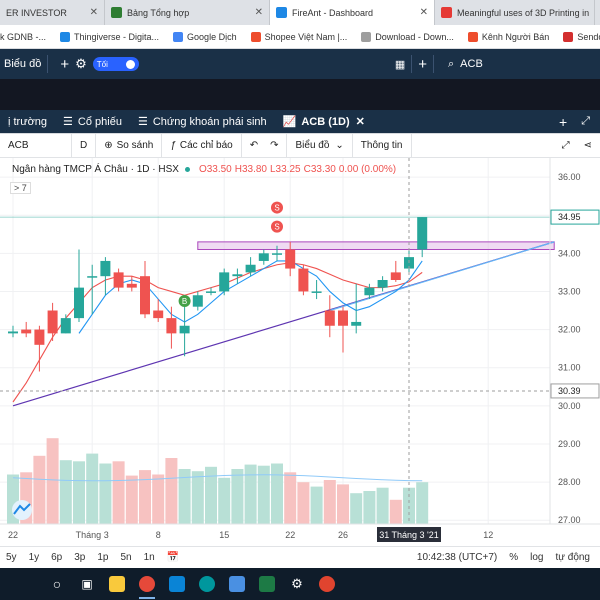 This screenshot has width=600, height=600. Describe the element at coordinates (57, 584) in the screenshot. I see `search-taskbar-icon: ○` at that location.